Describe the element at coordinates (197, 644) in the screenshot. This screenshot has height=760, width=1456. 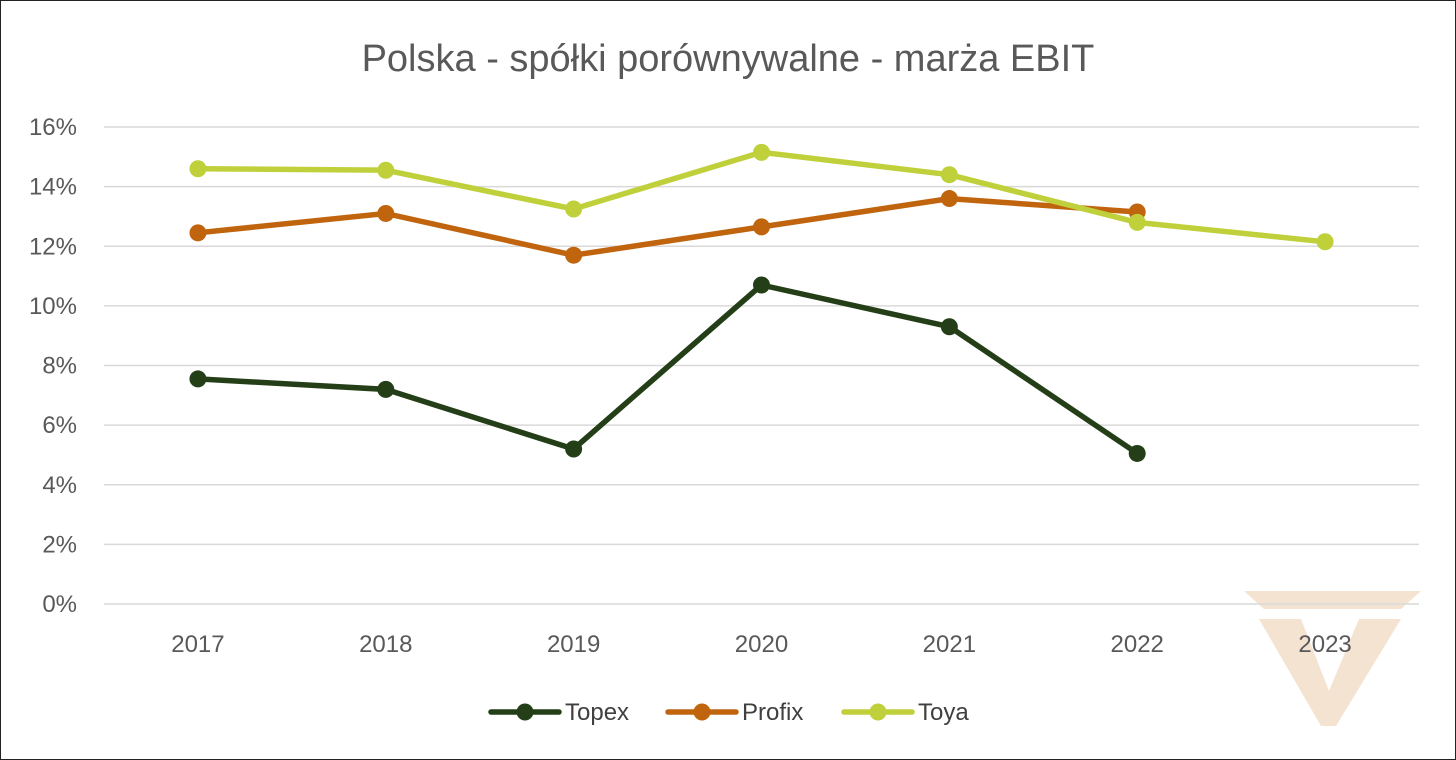
I see `x-tick-label: 2017` at that location.